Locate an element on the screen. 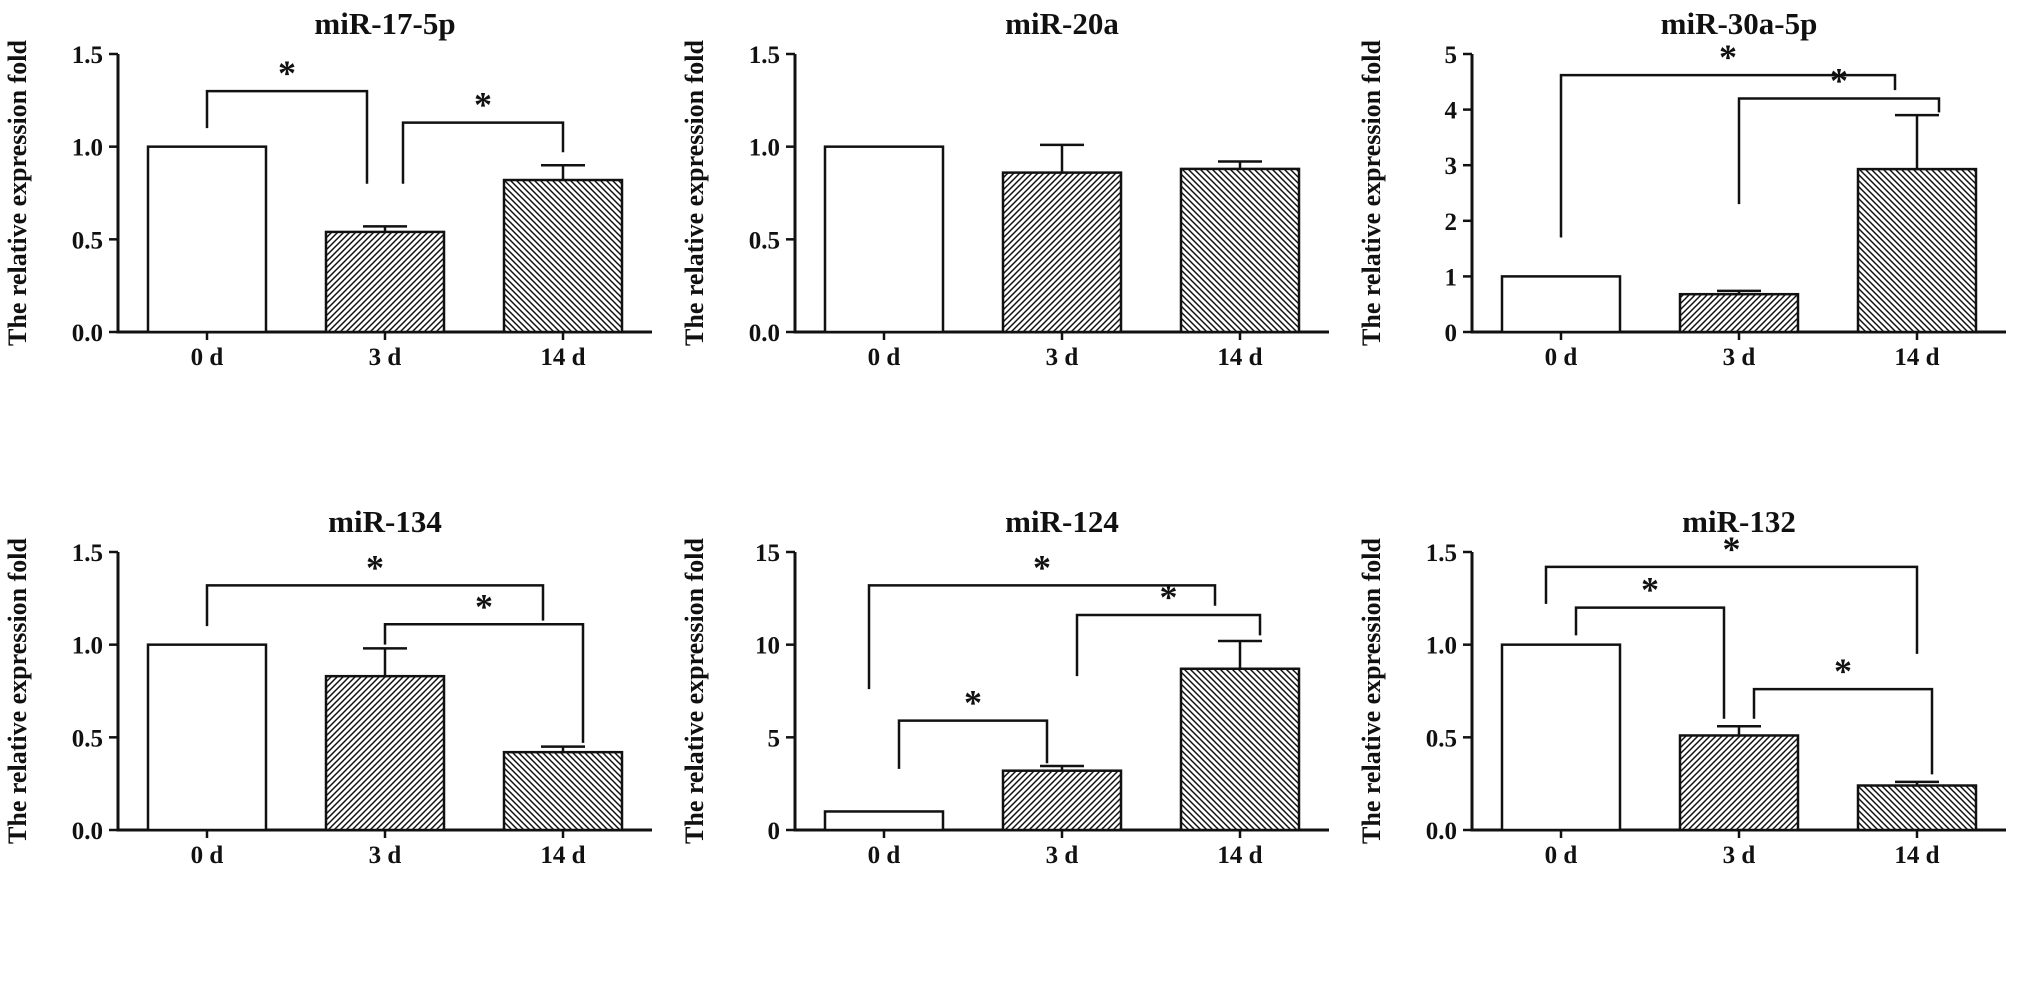 This screenshot has height=1001, width=2031. chart-title: miR-124 is located at coordinates (1062, 521).